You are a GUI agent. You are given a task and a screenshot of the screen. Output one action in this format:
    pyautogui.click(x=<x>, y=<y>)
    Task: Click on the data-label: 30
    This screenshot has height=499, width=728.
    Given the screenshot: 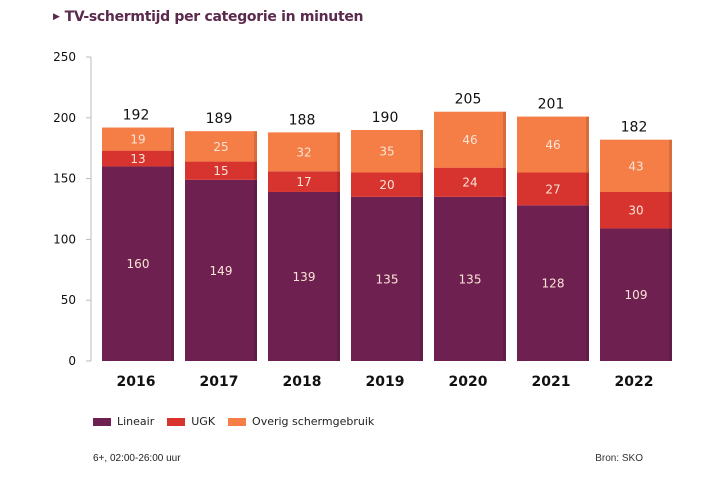 What is the action you would take?
    pyautogui.click(x=635, y=211)
    